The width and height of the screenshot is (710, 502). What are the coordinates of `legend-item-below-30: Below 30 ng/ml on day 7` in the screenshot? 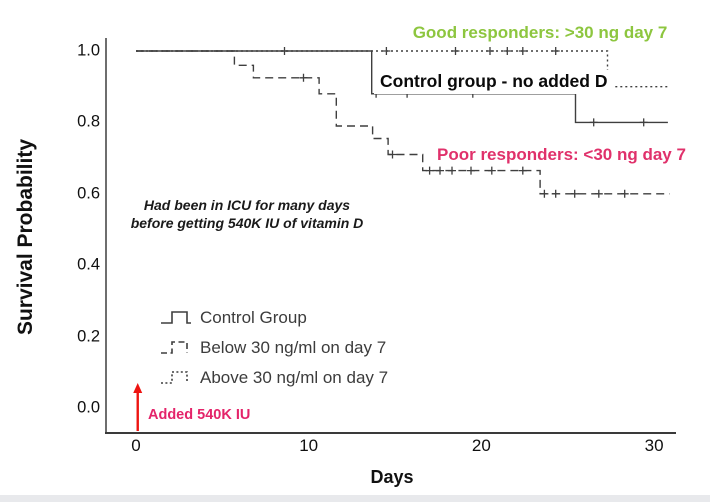 It's located at (273, 348).